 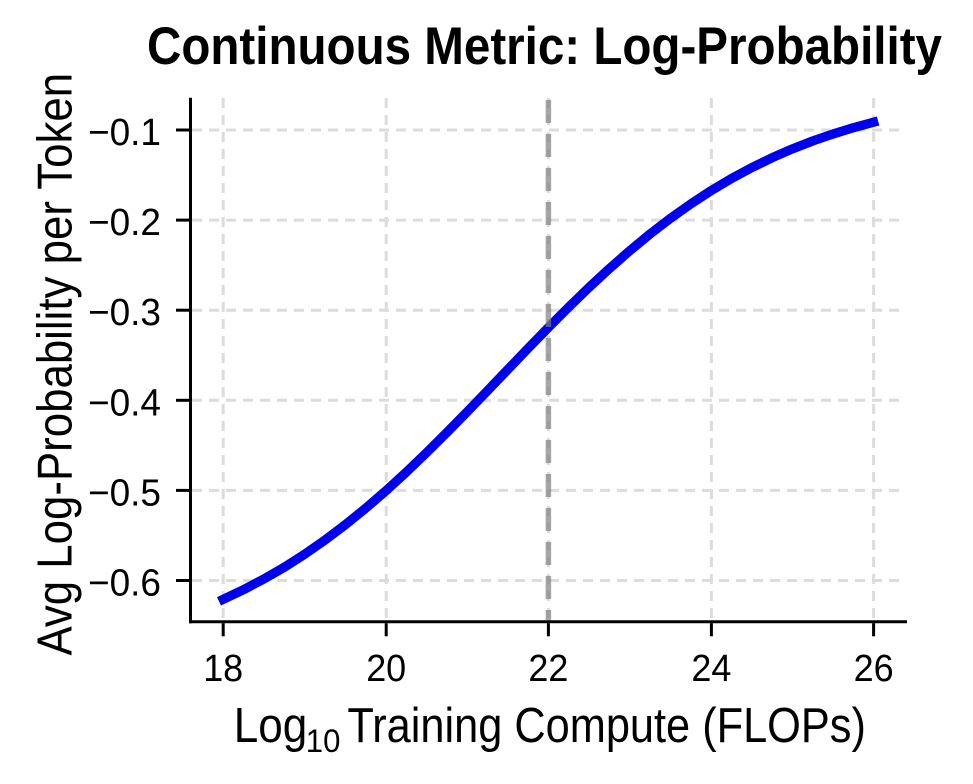 I want to click on svg-text: −0.2, so click(x=124, y=223).